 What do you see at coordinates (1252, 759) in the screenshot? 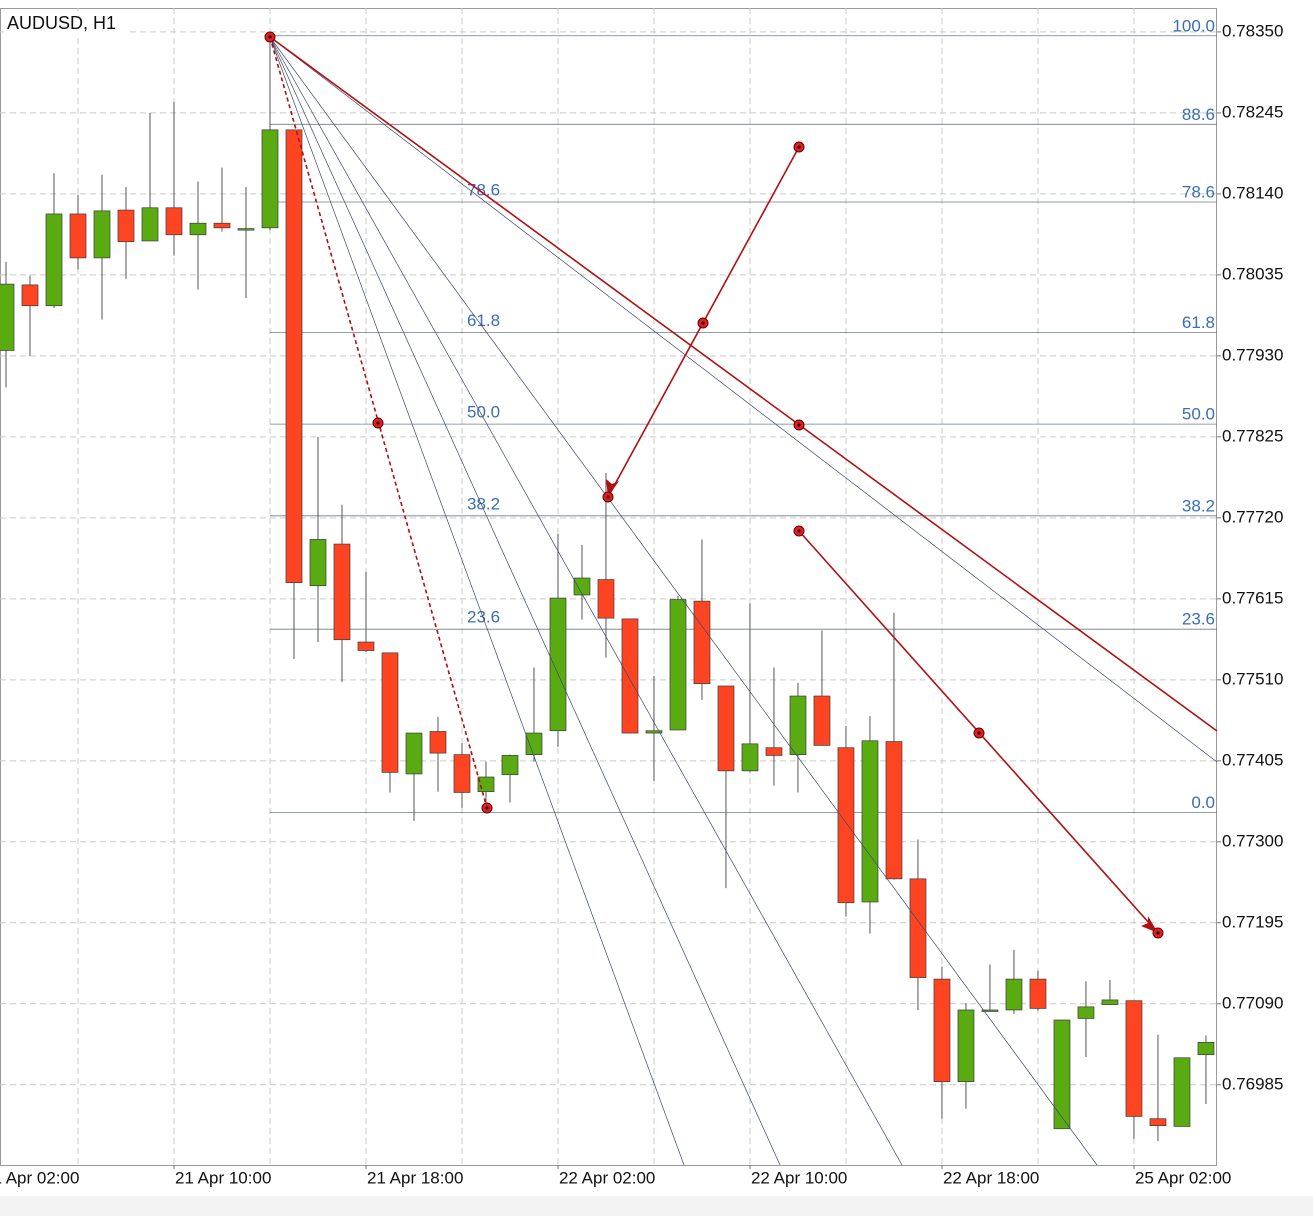
I see `y-tick-label: 0.77405` at bounding box center [1252, 759].